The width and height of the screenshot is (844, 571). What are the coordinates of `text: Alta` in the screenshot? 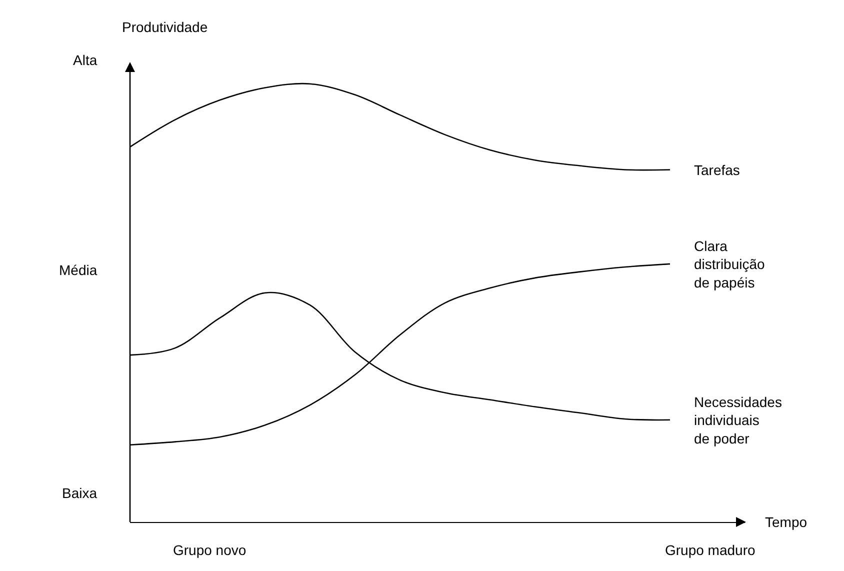 It's located at (85, 60).